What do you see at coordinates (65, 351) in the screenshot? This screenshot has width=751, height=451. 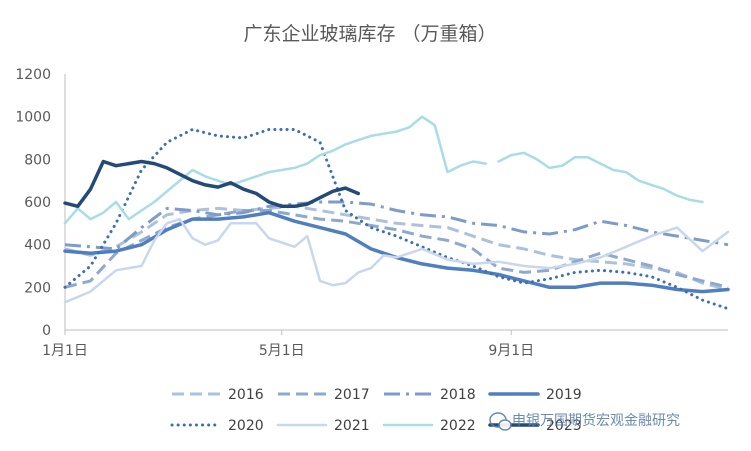 I see `x-tick-label: 1月1日` at bounding box center [65, 351].